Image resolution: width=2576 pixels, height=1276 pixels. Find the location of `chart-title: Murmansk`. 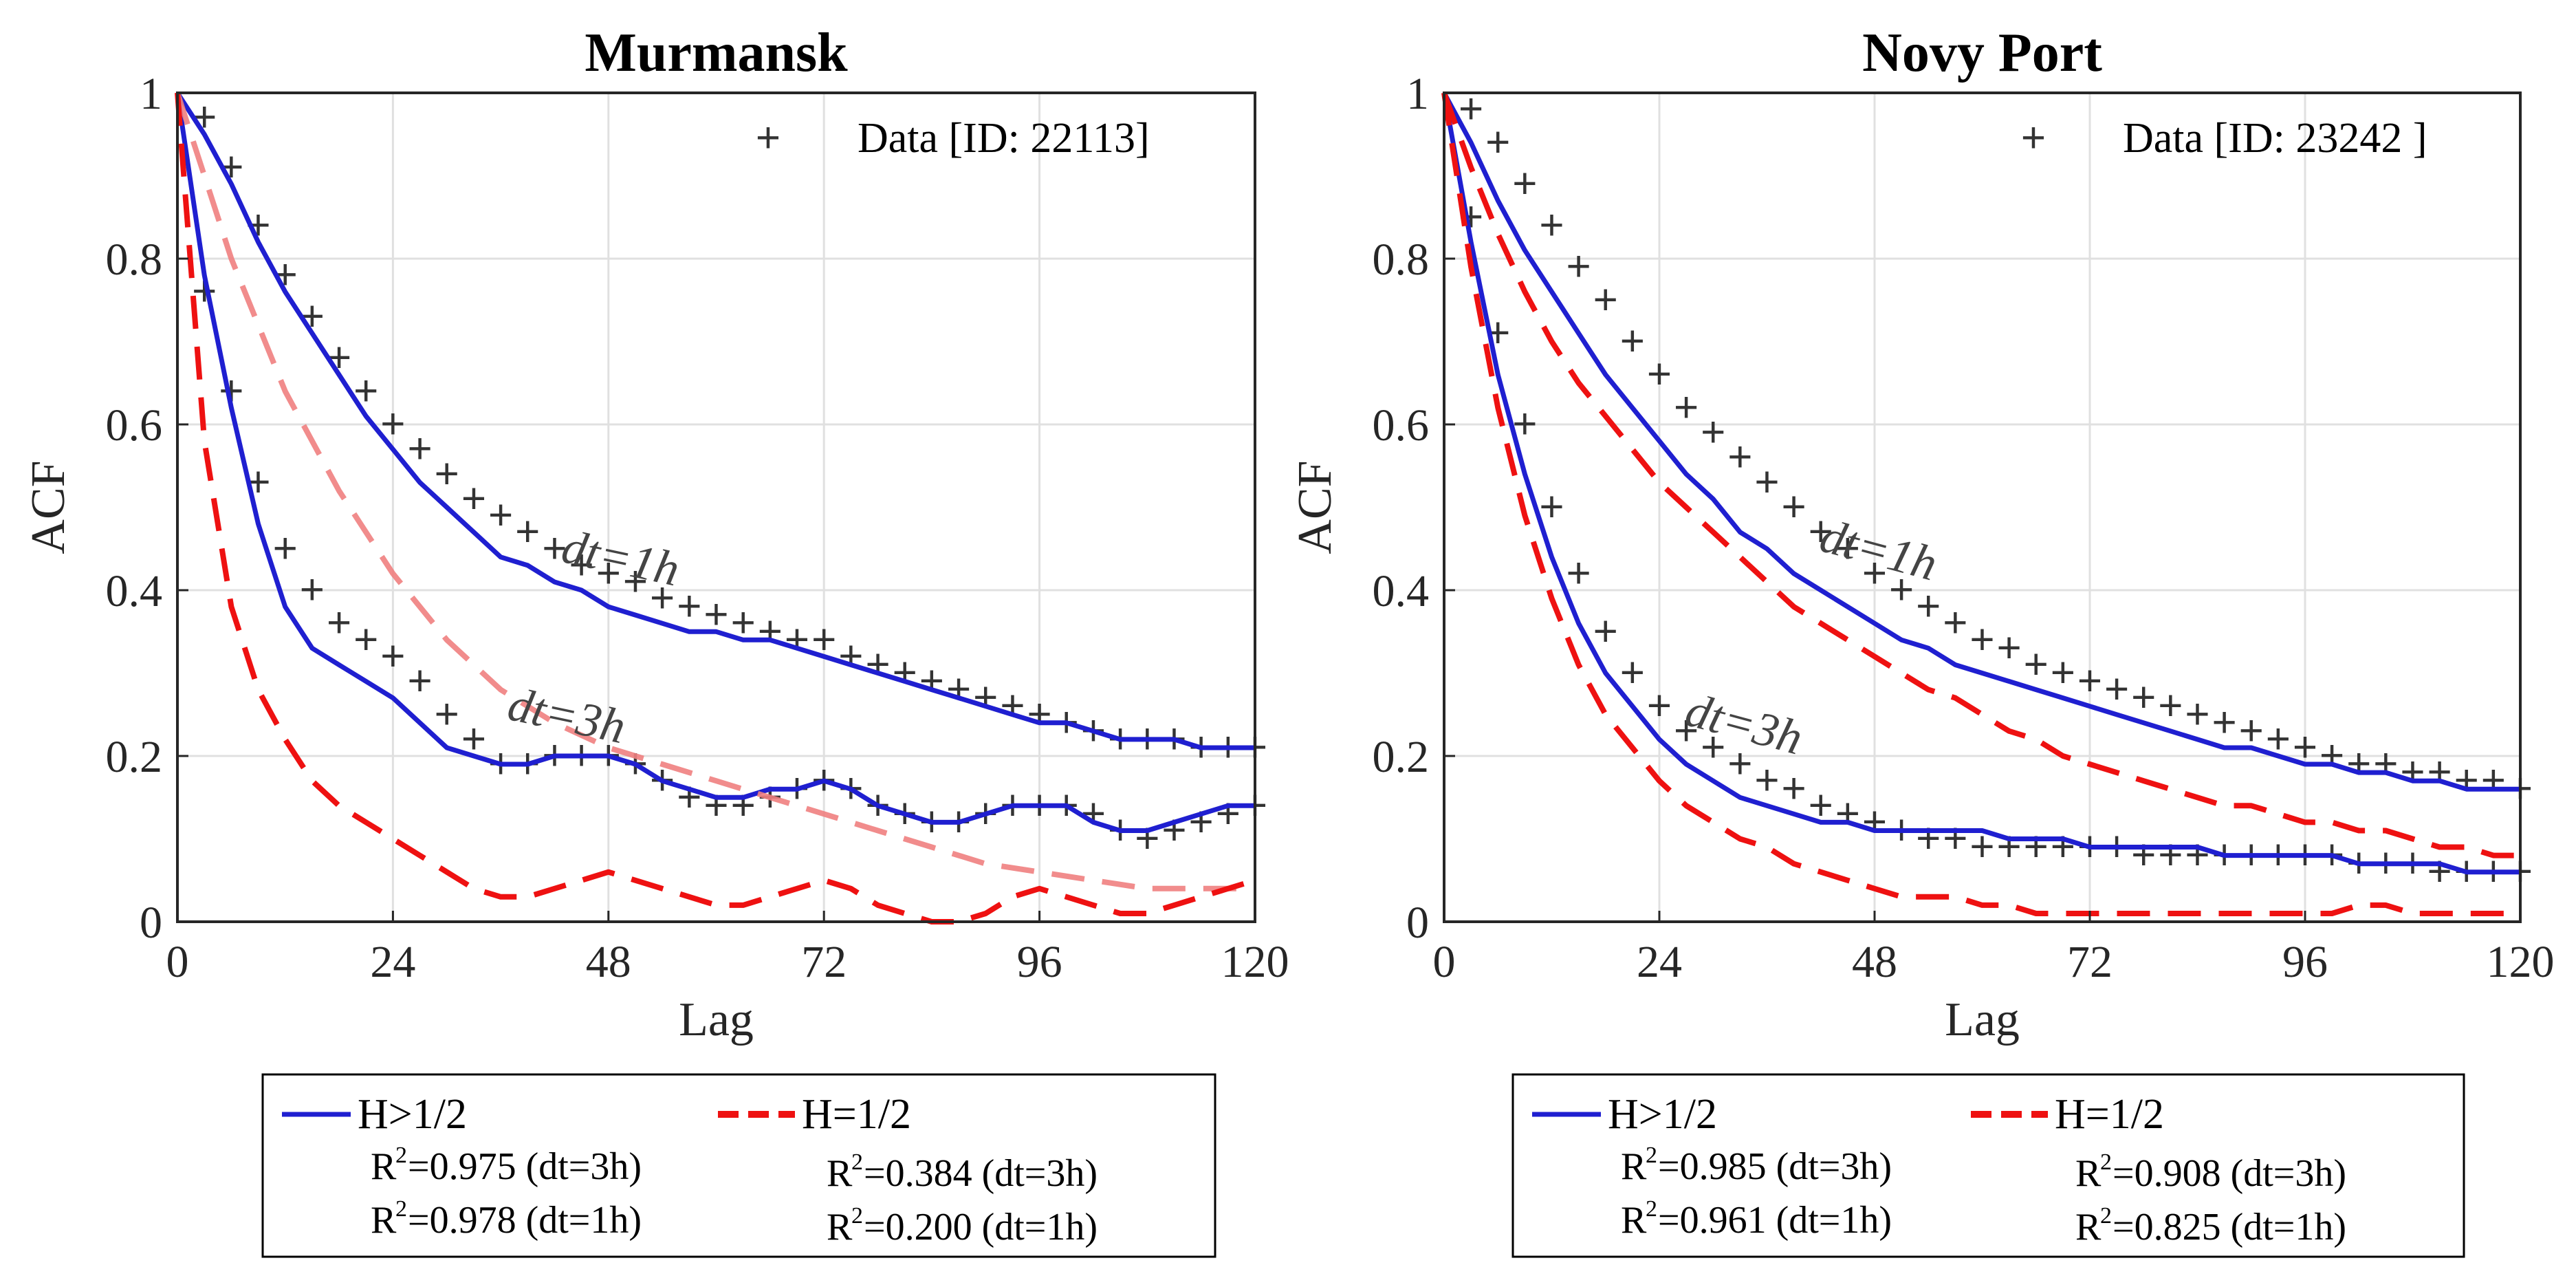

chart-title: Murmansk is located at coordinates (716, 53).